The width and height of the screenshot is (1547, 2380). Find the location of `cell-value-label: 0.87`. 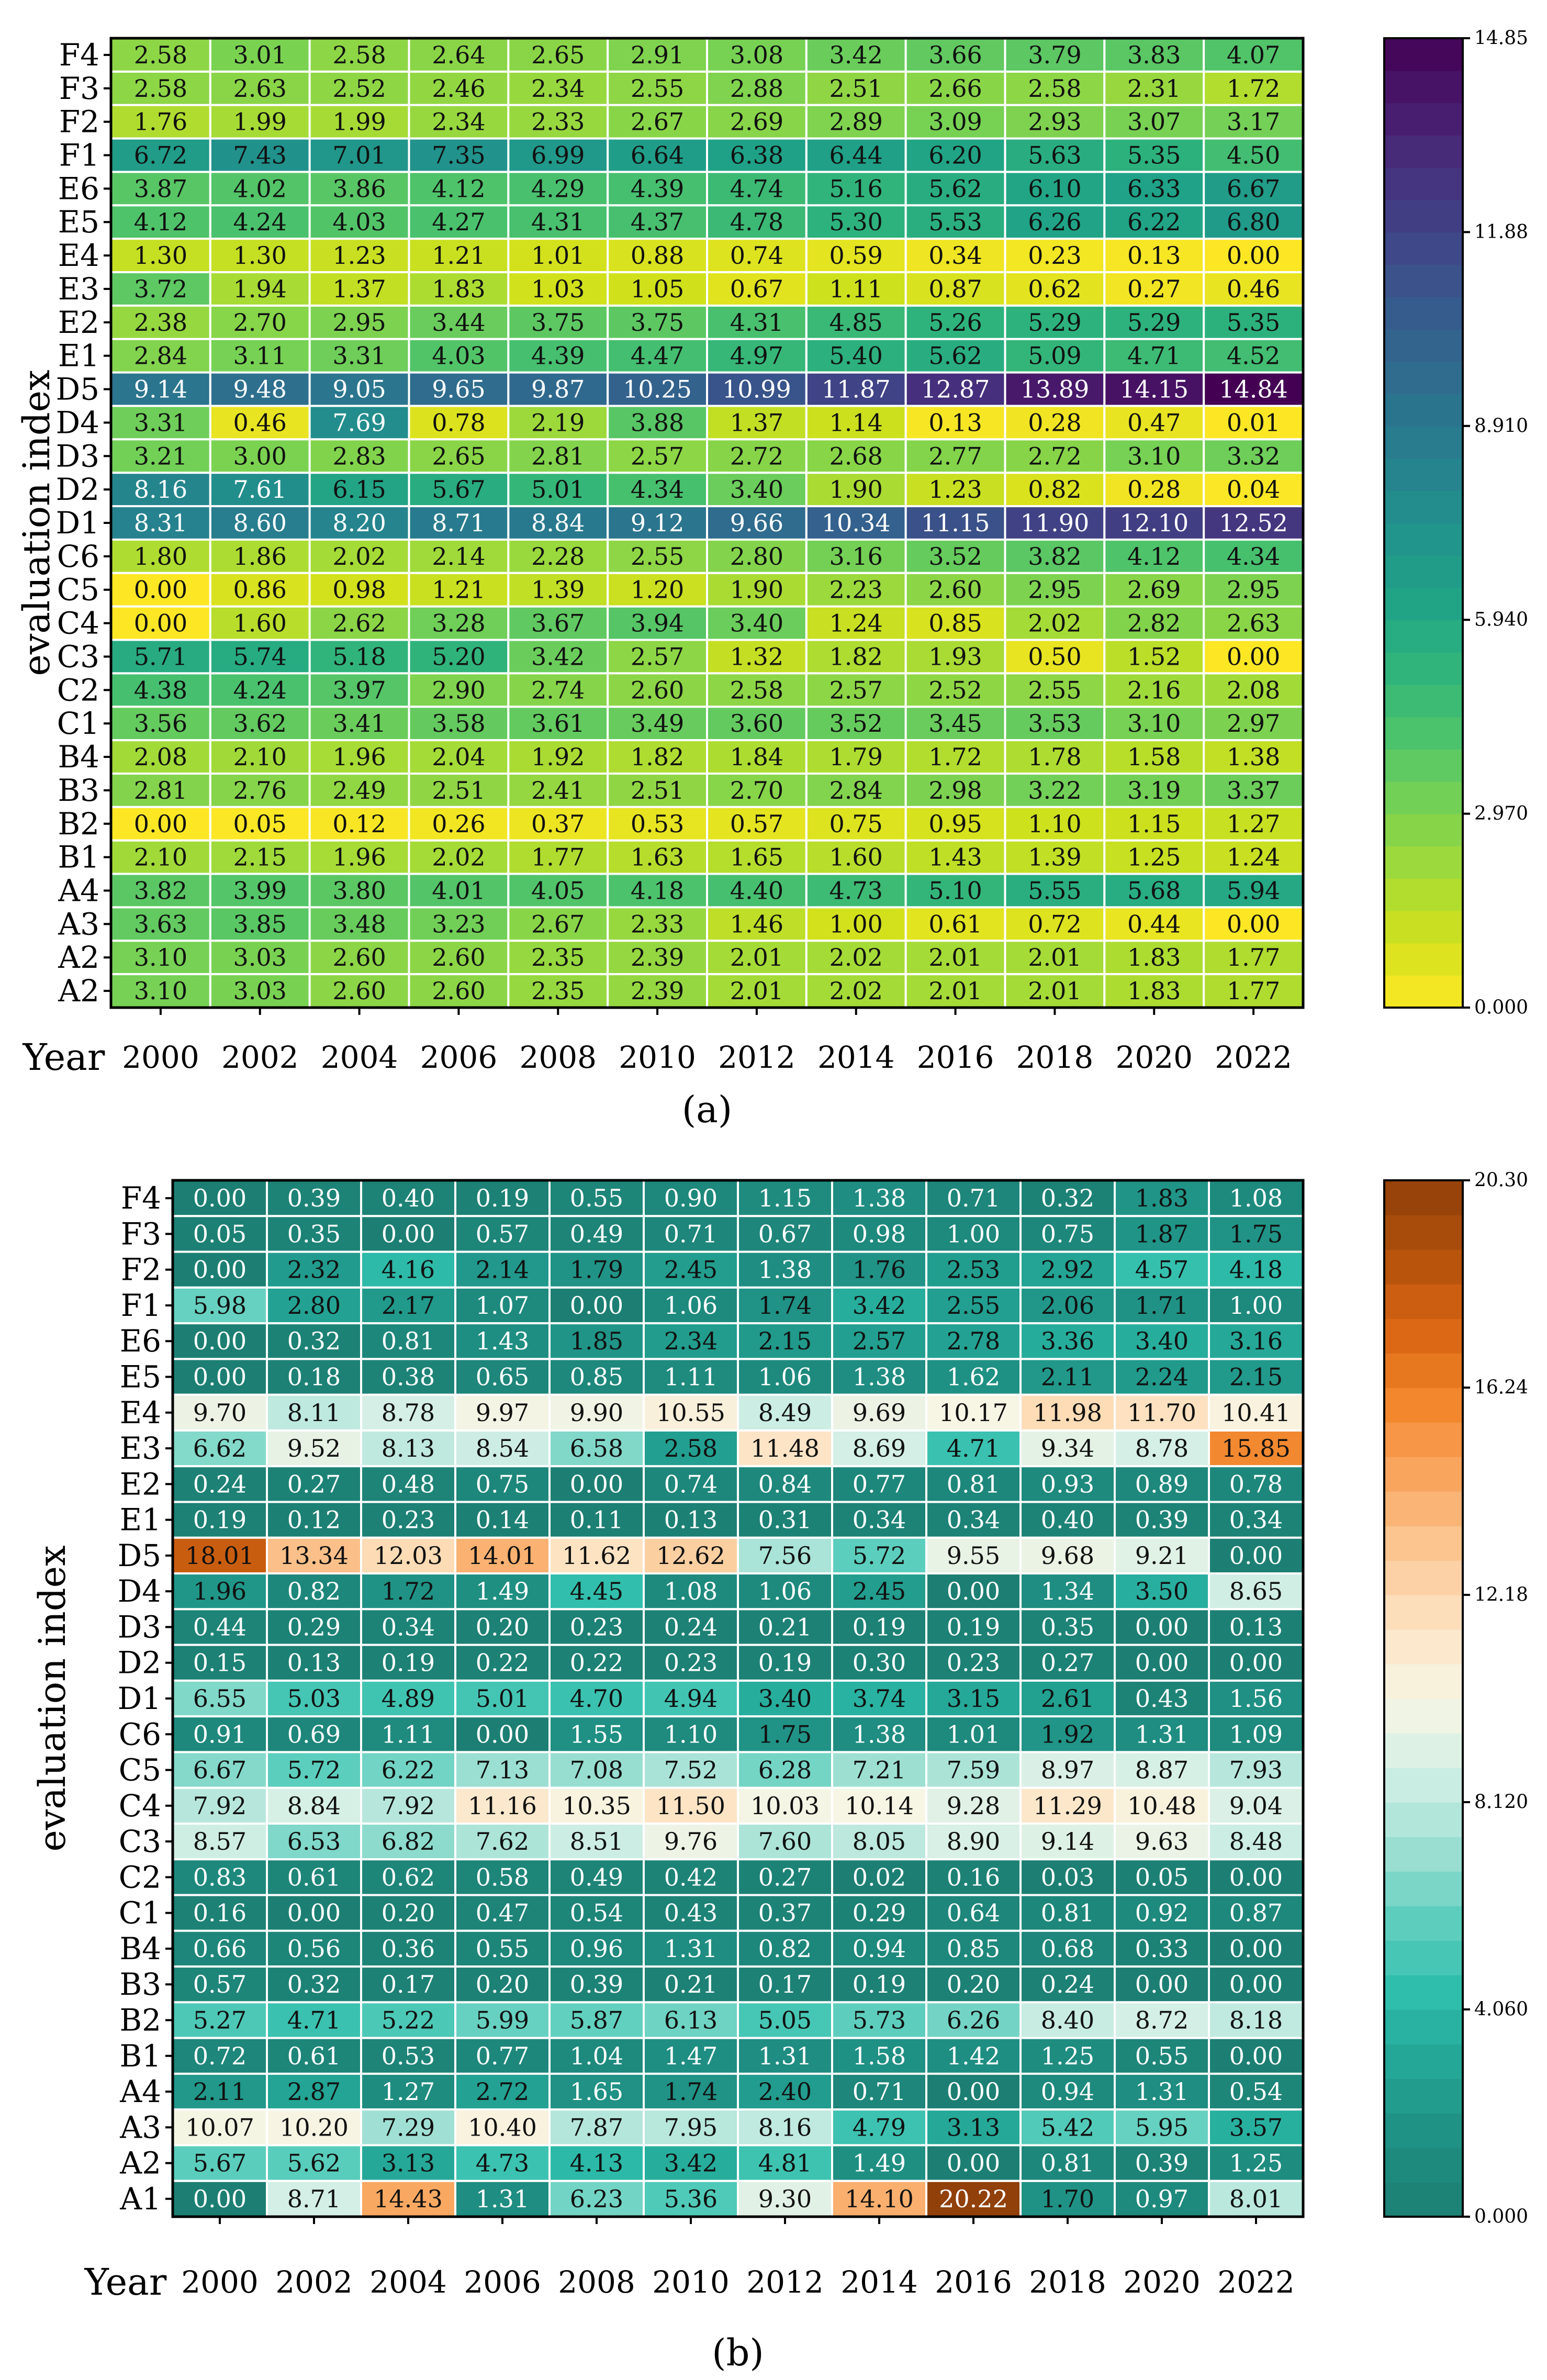

cell-value-label: 0.87 is located at coordinates (1256, 1913).